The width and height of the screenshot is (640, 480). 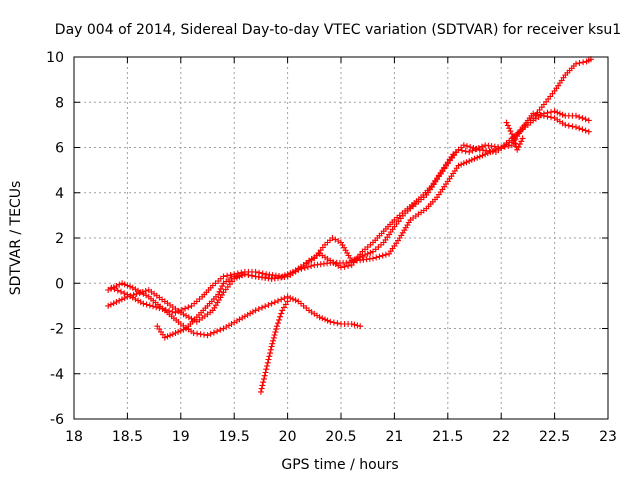 I want to click on x-tick-label: 21.5, so click(x=447, y=437).